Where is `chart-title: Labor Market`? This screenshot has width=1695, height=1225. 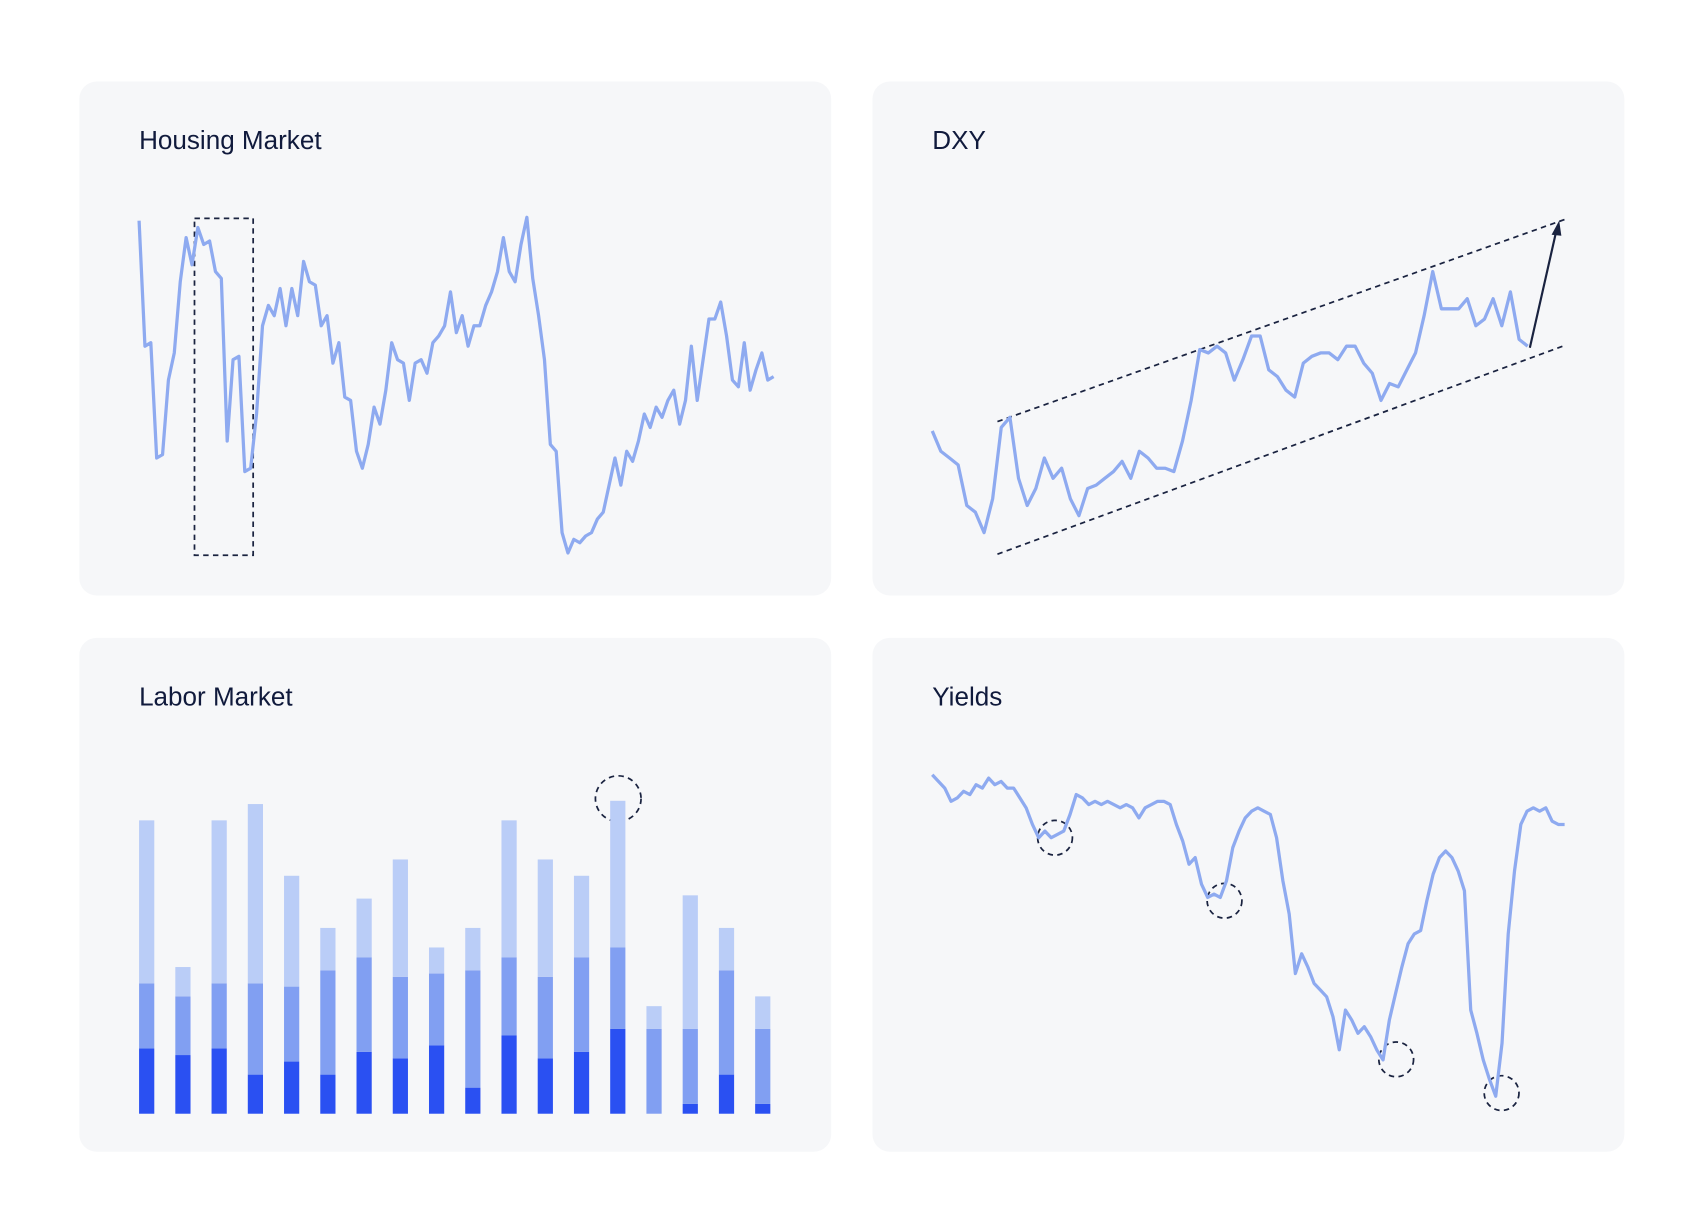 chart-title: Labor Market is located at coordinates (216, 697).